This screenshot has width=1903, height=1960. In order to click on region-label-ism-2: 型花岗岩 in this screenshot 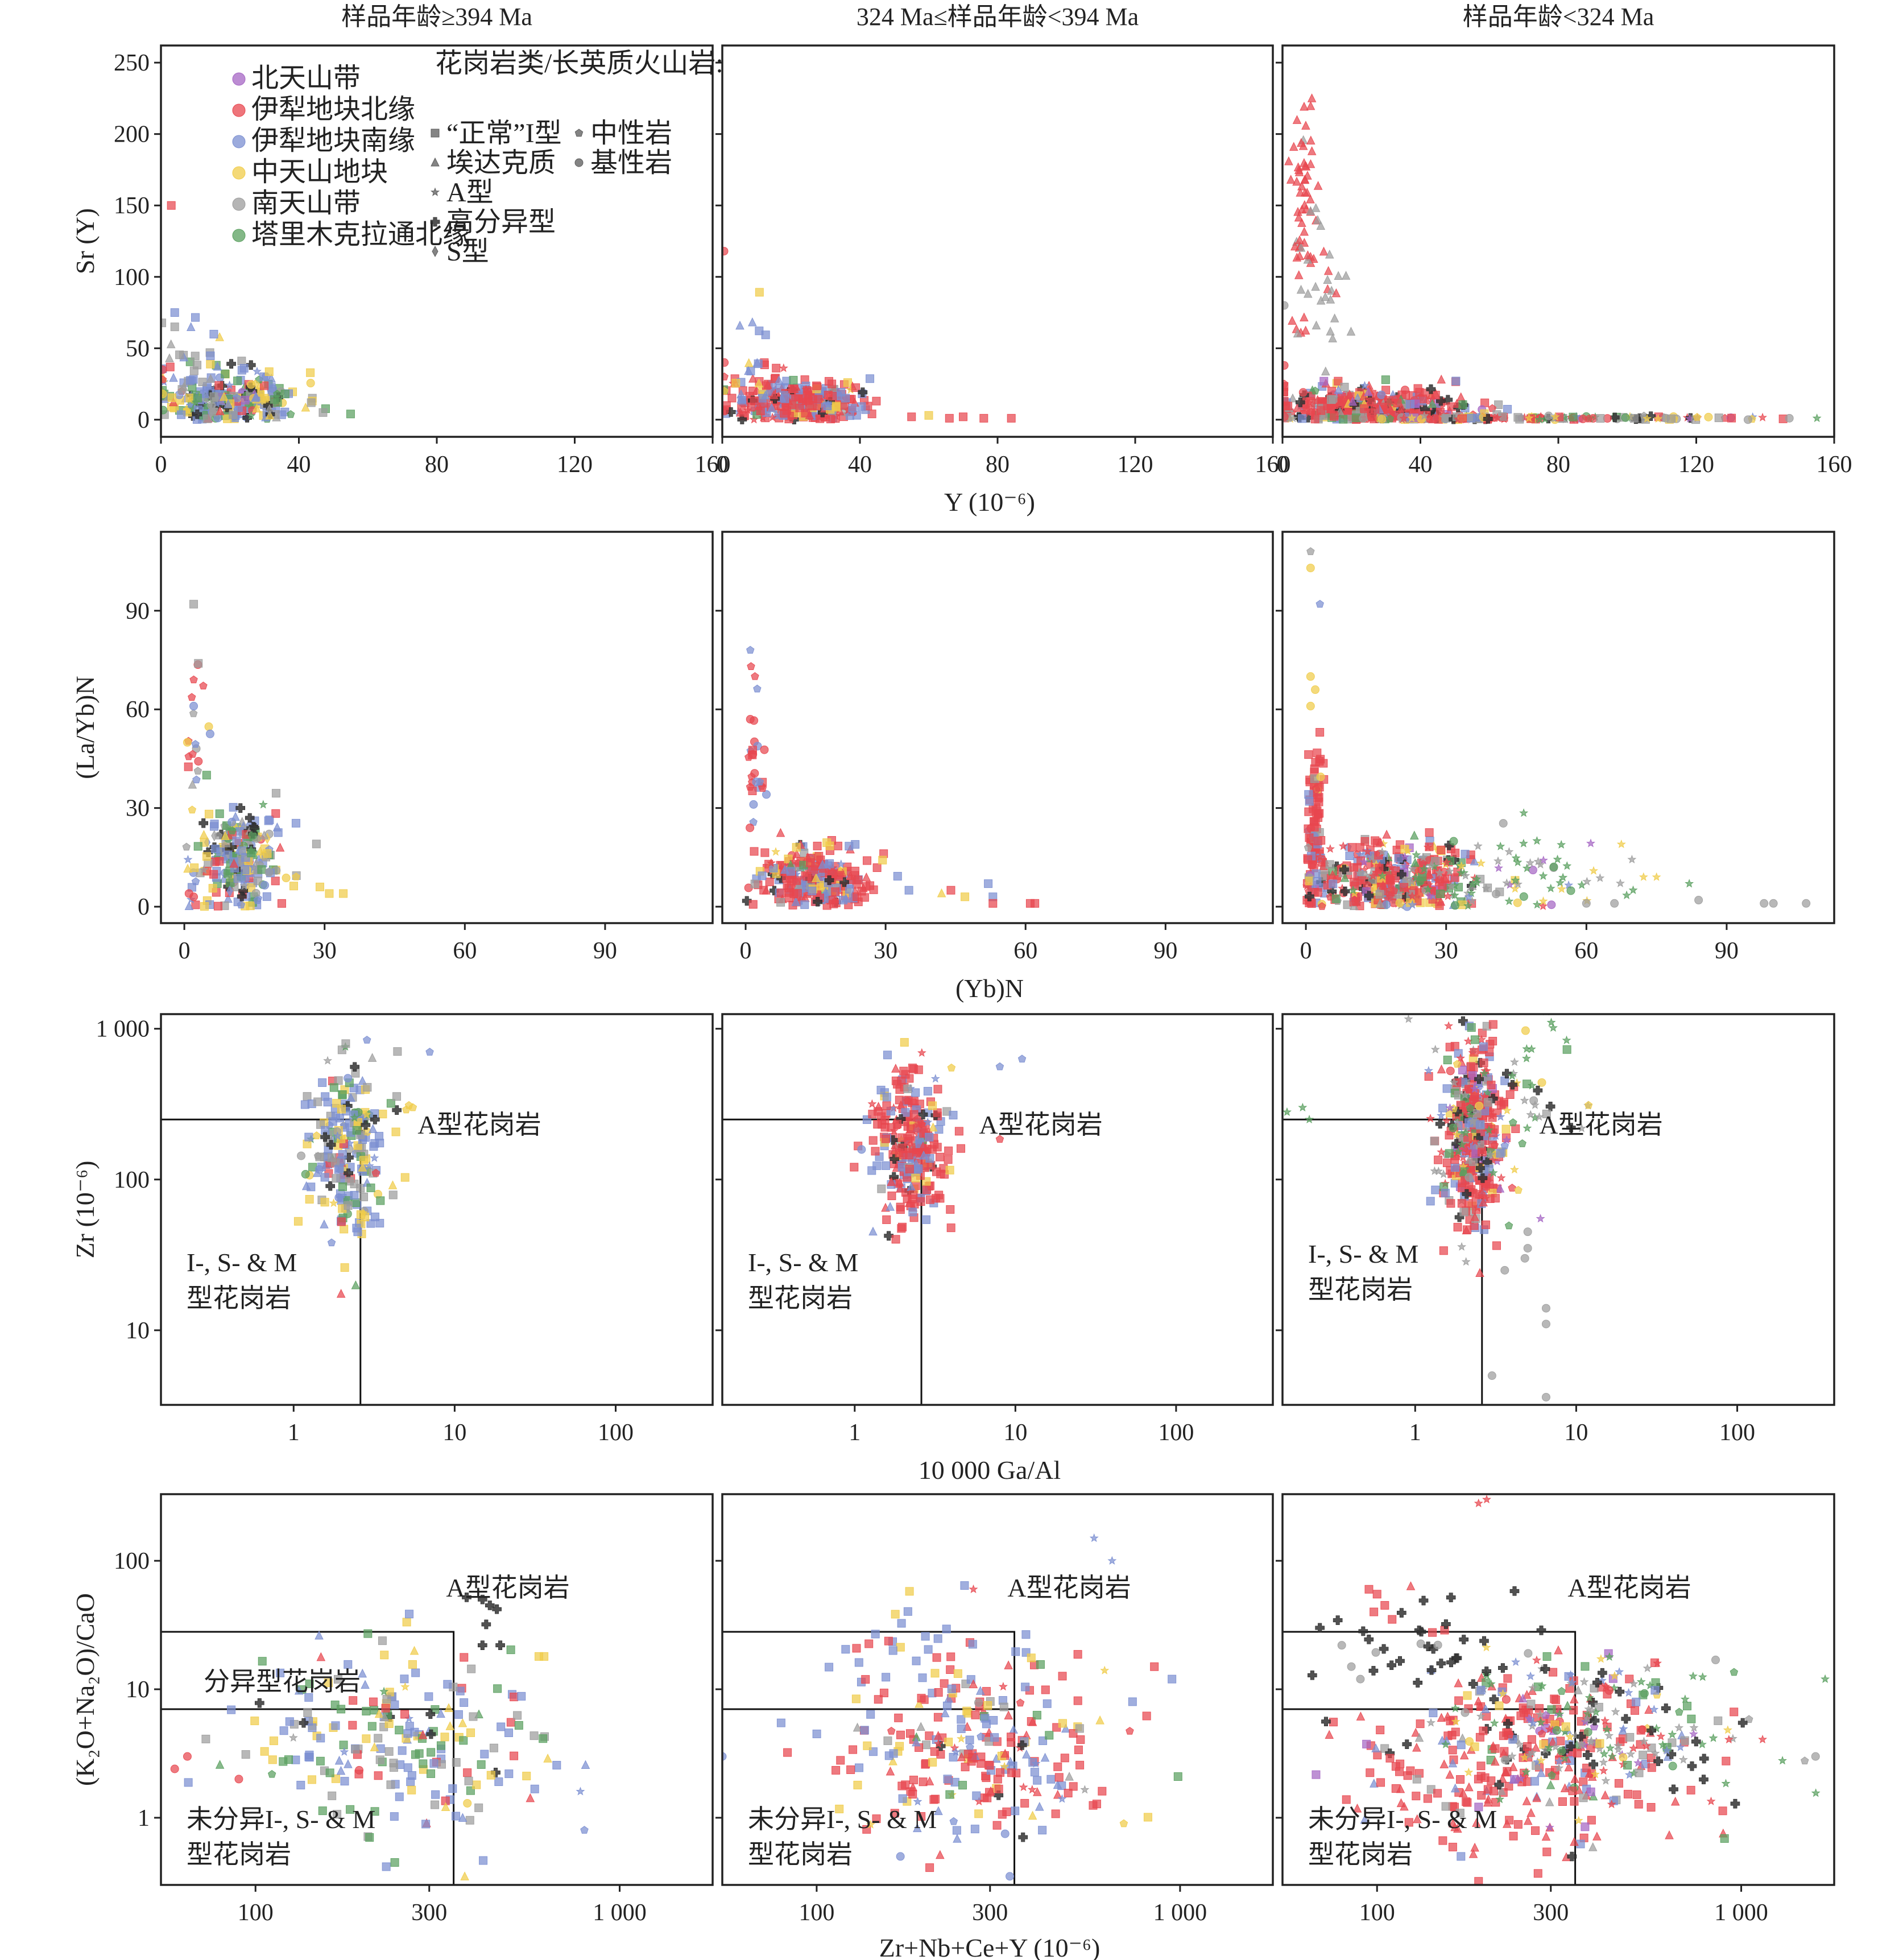, I will do `click(800, 1298)`.